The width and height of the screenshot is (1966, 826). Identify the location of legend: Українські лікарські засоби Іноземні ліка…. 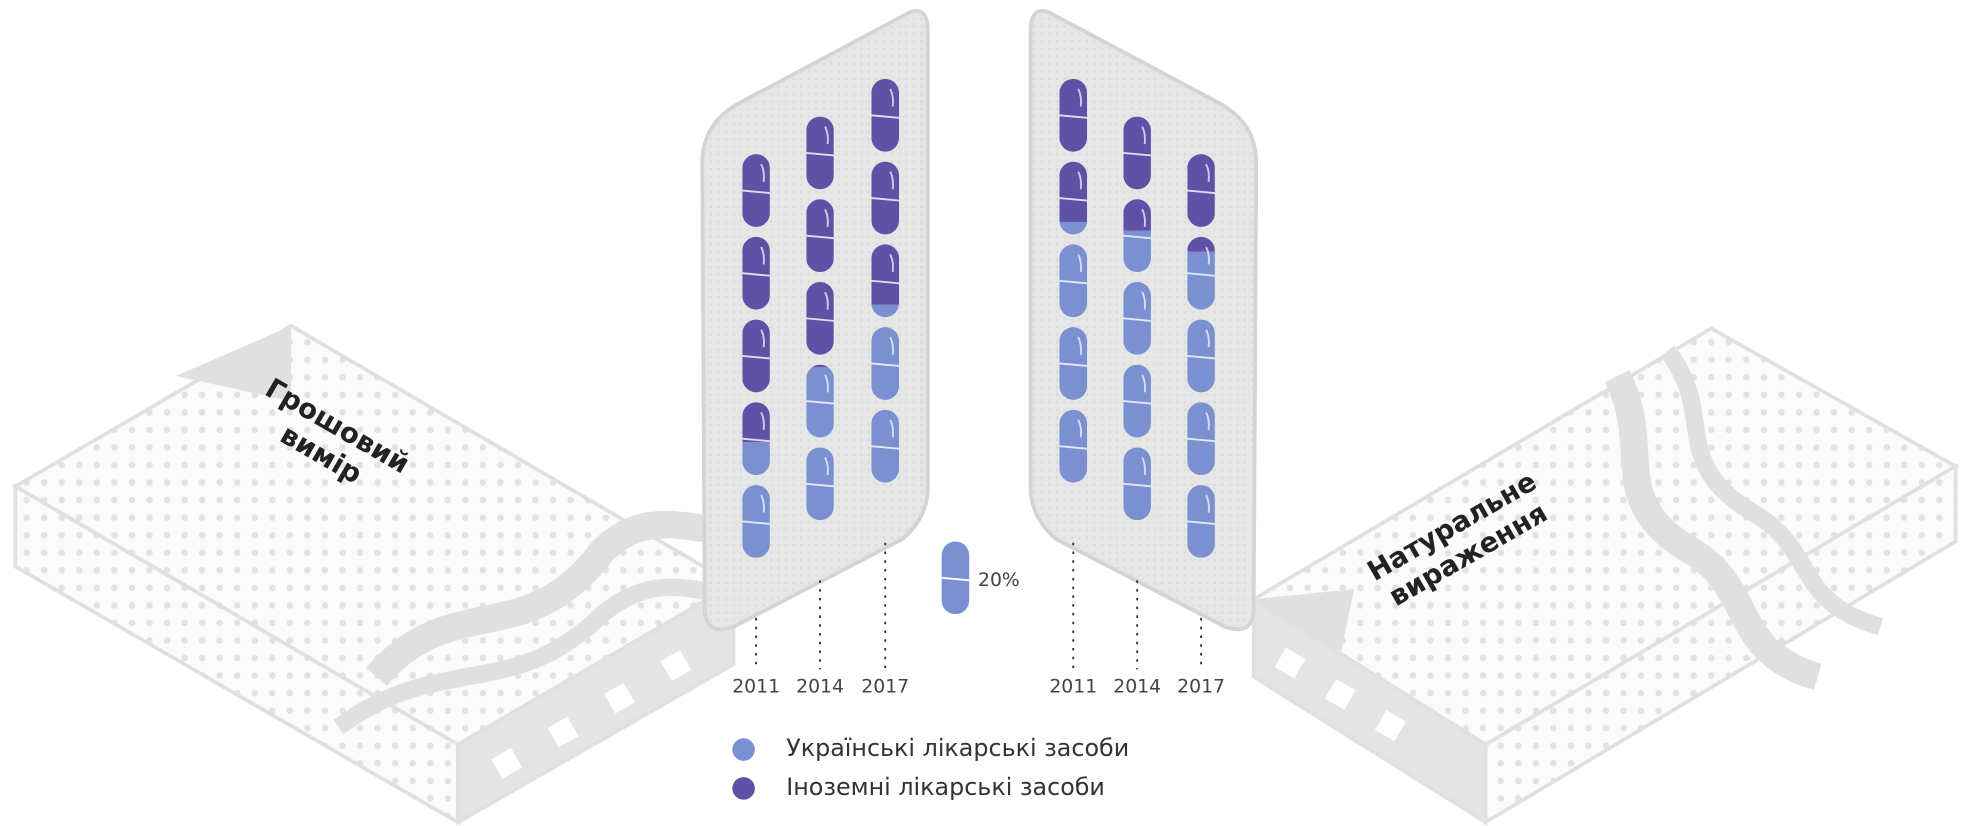
(930, 767).